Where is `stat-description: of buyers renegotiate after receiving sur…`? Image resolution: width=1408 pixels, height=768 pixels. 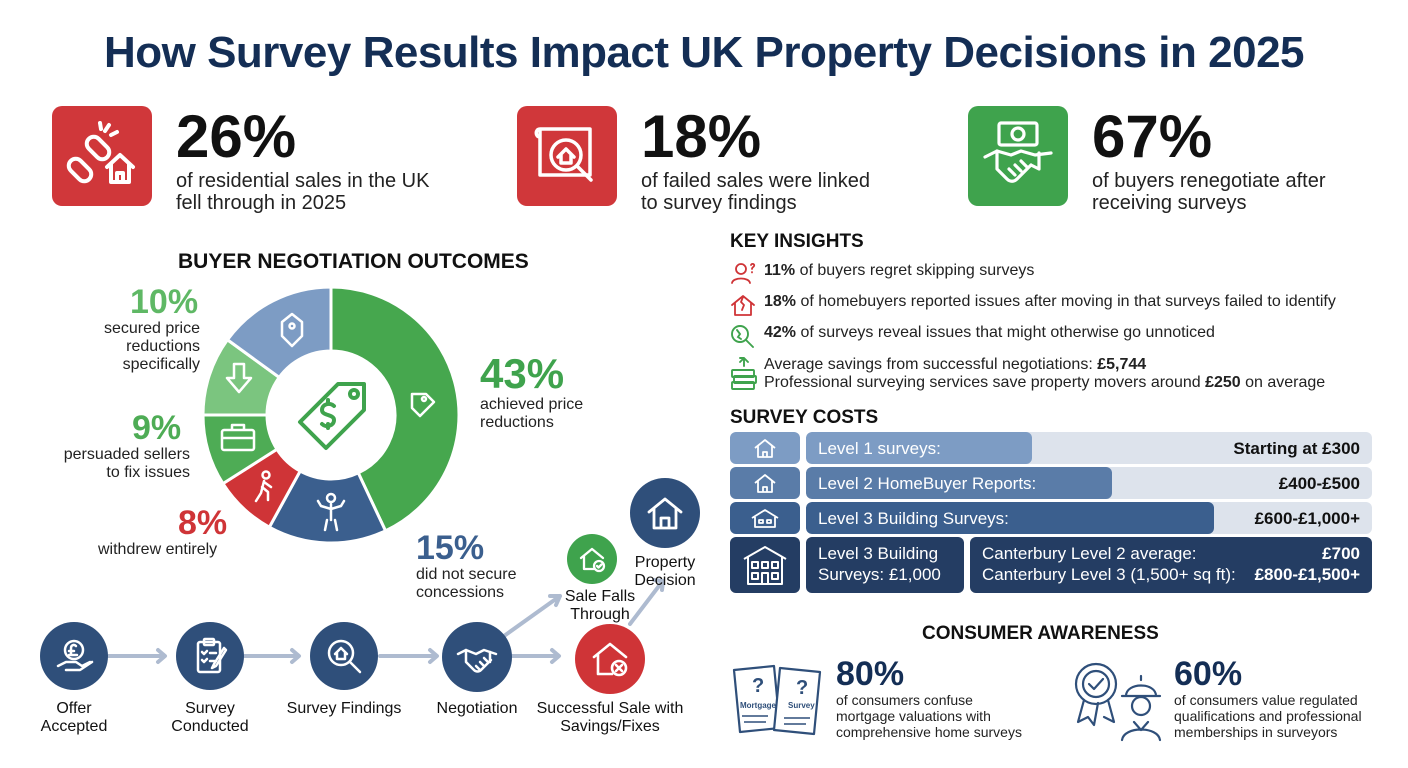 stat-description: of buyers renegotiate after receiving sur… is located at coordinates (1209, 192).